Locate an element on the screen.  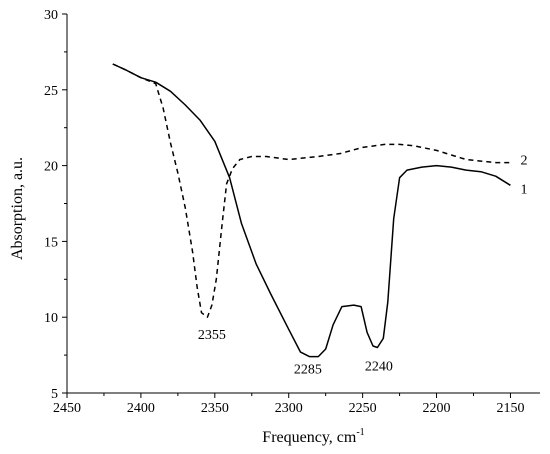
x-ticks: 2450 2400 2350 2300 2250 2200 2150 is located at coordinates (288, 404).